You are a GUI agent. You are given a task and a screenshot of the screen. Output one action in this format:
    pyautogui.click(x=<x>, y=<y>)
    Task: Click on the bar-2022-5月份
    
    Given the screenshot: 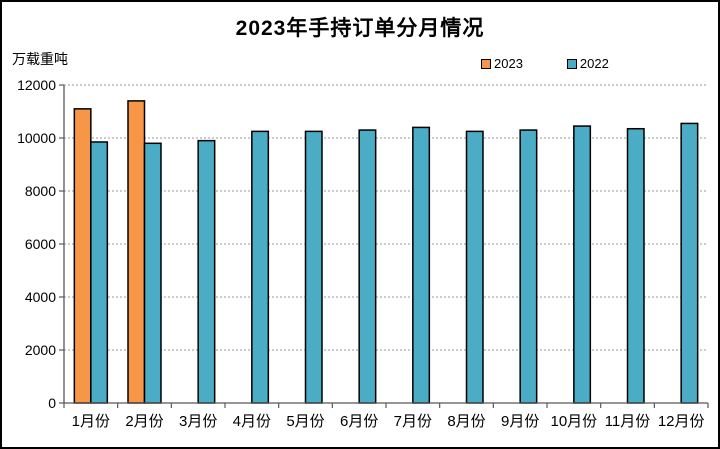 What is the action you would take?
    pyautogui.click(x=313, y=267)
    